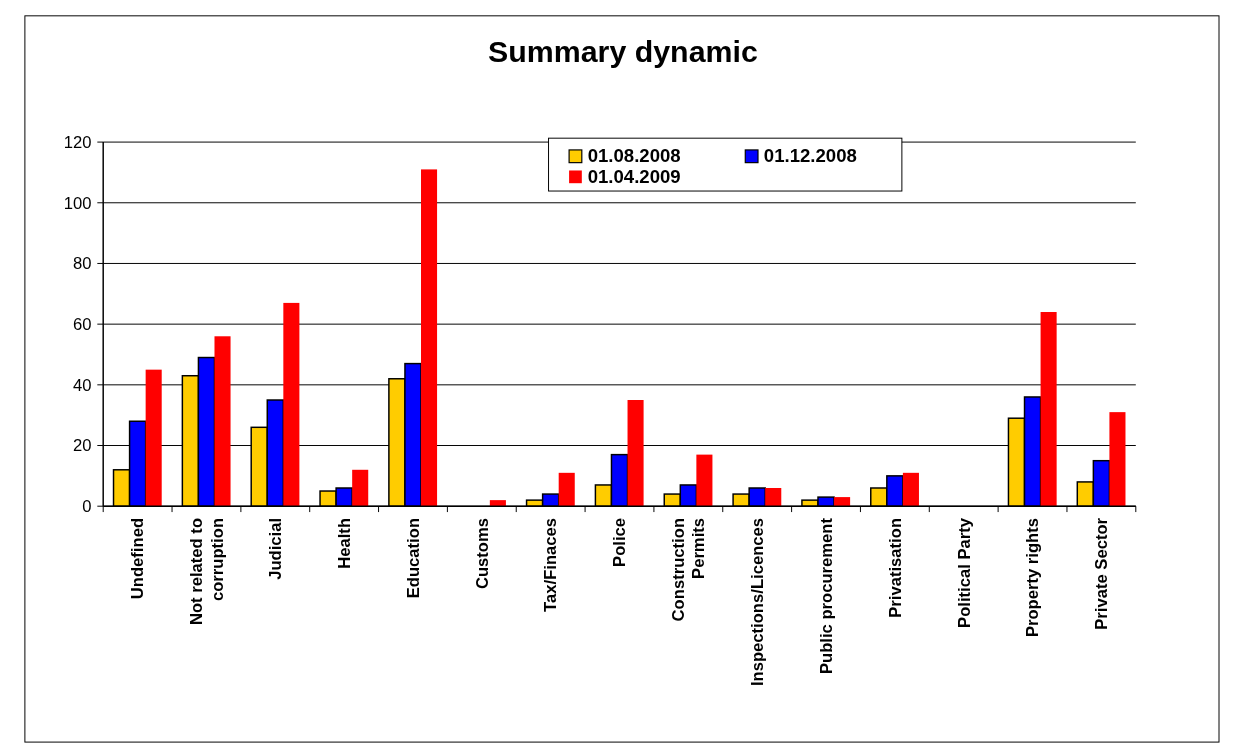 This screenshot has width=1239, height=754. I want to click on x-tick-label: Inspections/Licences, so click(758, 602).